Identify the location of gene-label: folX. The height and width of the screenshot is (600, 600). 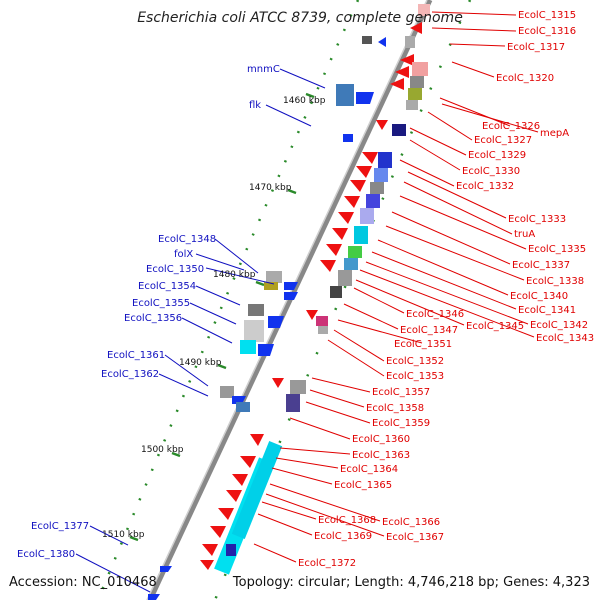
(183, 254).